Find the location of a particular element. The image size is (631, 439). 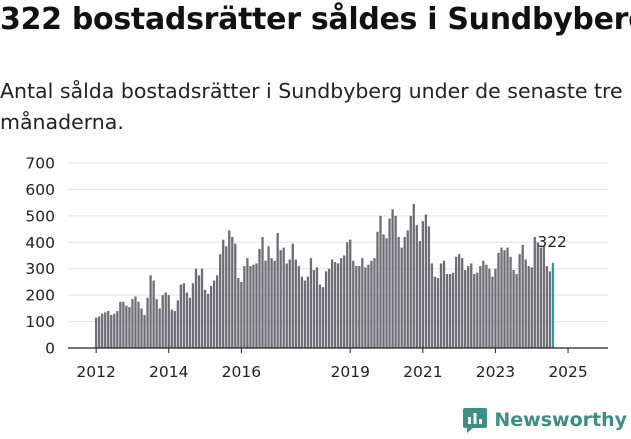

x-tick-label: 2023 is located at coordinates (495, 372).